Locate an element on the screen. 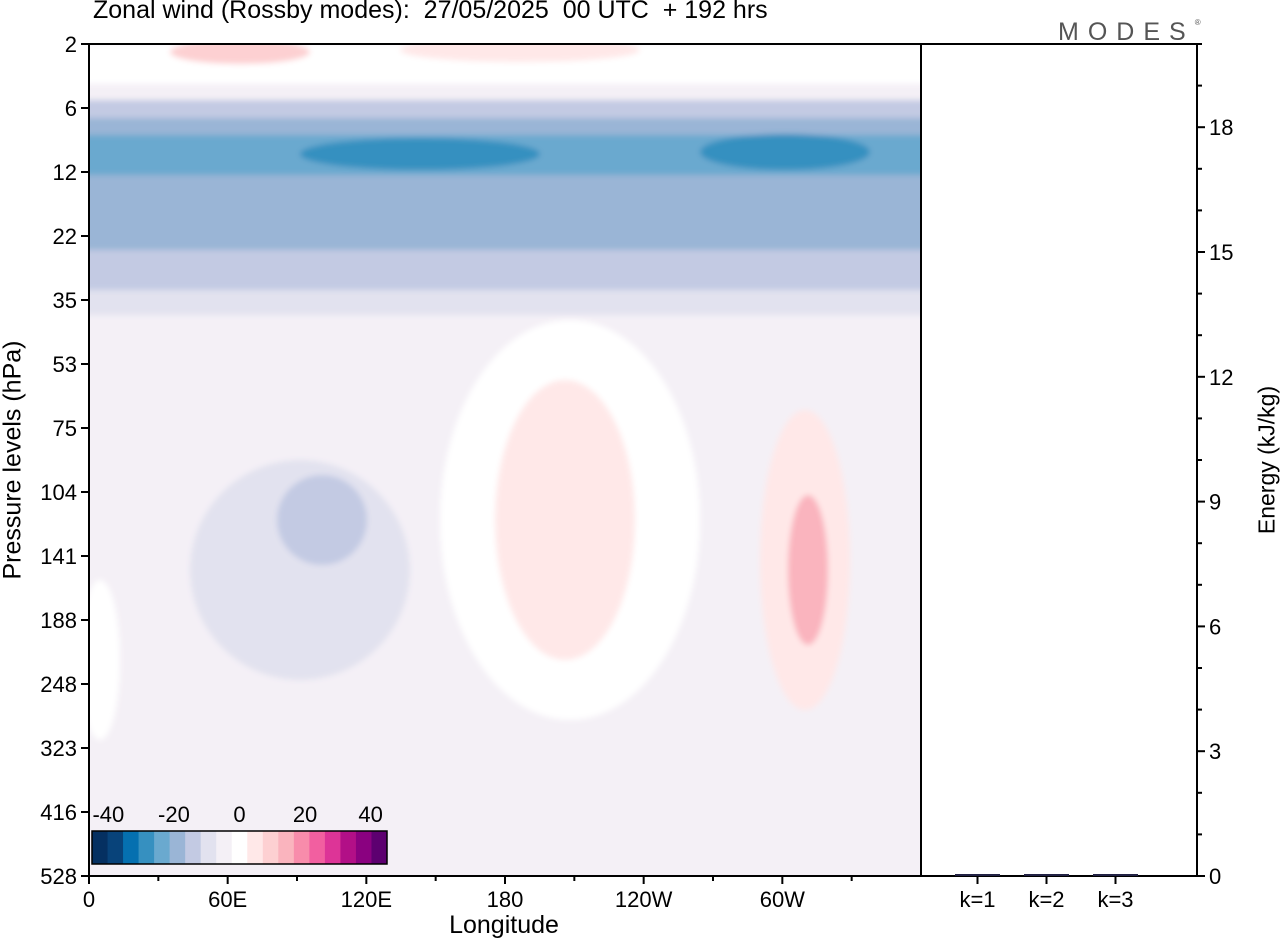 This screenshot has height=942, width=1280. energy-tick-label: 18 is located at coordinates (1221, 127).